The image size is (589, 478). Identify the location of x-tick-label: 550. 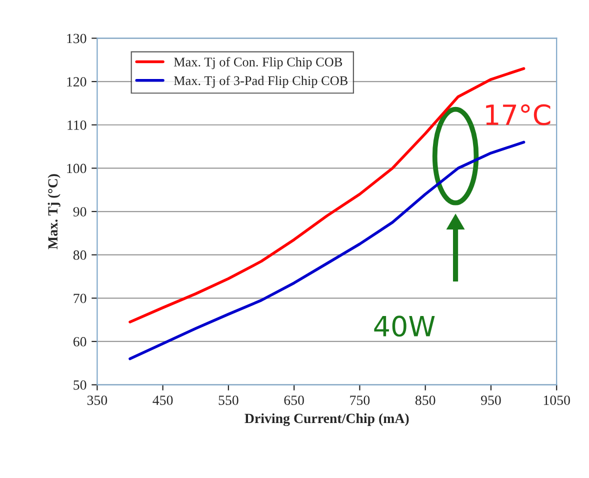
(228, 400).